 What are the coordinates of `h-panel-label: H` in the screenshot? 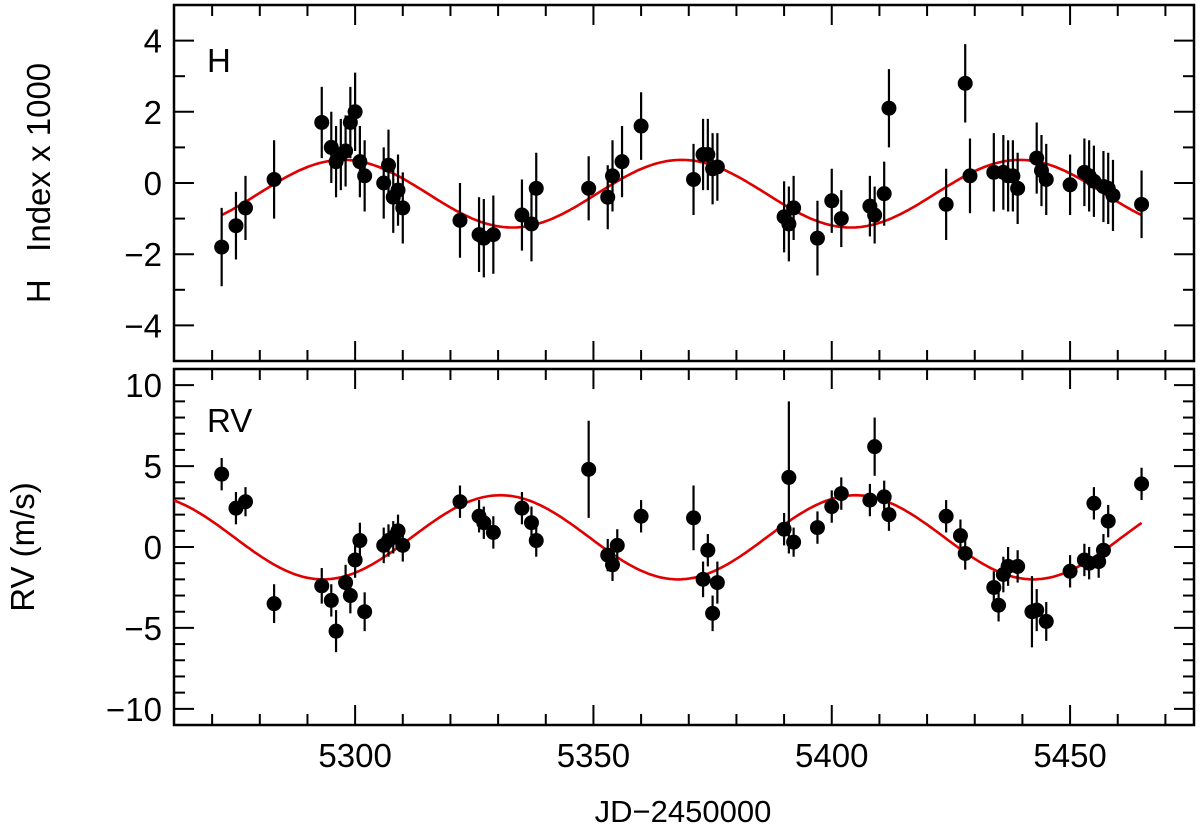 It's located at (219, 60).